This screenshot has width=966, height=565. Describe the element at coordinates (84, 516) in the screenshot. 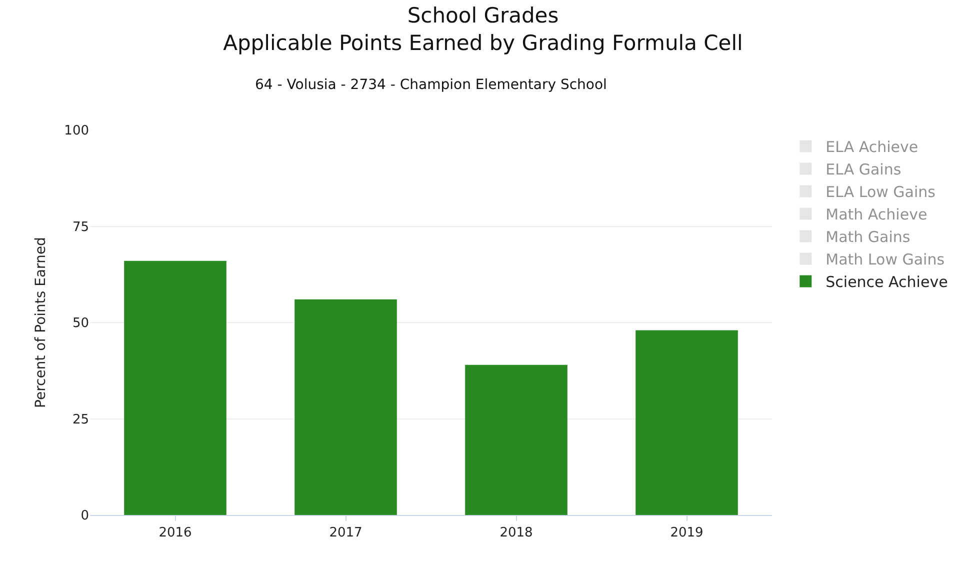

I see `y-tick-label: 0` at that location.